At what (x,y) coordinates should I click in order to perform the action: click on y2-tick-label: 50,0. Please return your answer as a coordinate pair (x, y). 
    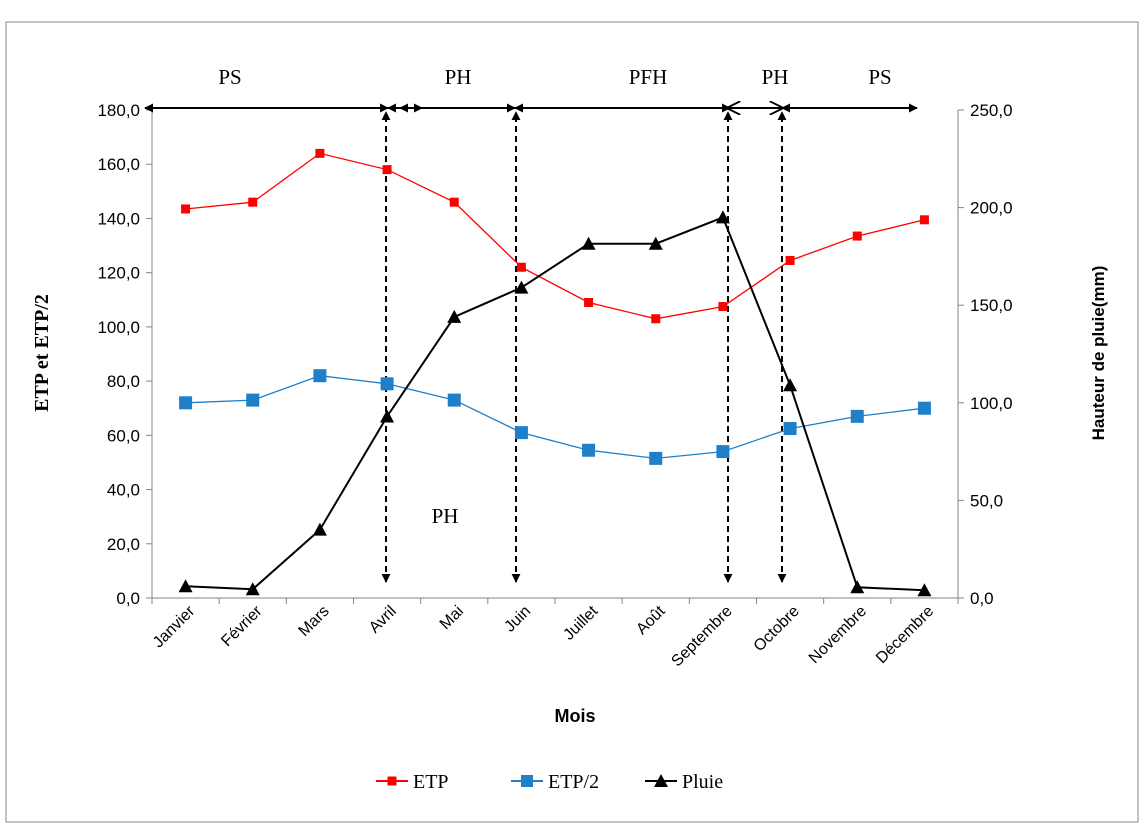
    Looking at the image, I should click on (986, 500).